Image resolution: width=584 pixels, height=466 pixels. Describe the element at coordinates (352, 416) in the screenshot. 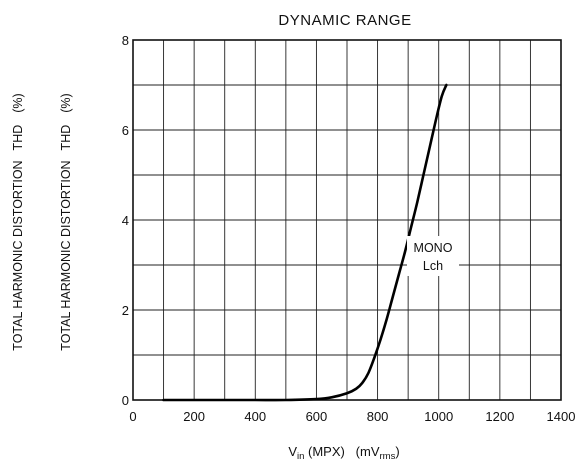

I see `x-tick-labels: 0 200 400 600 800 1000 1200 1400` at that location.